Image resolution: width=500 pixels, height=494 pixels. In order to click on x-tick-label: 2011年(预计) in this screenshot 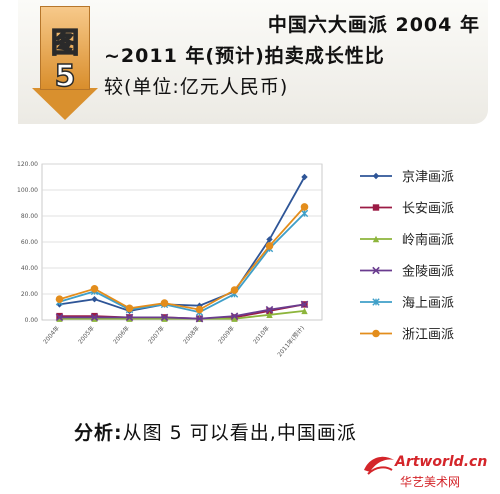, I will do `click(291, 341)`.